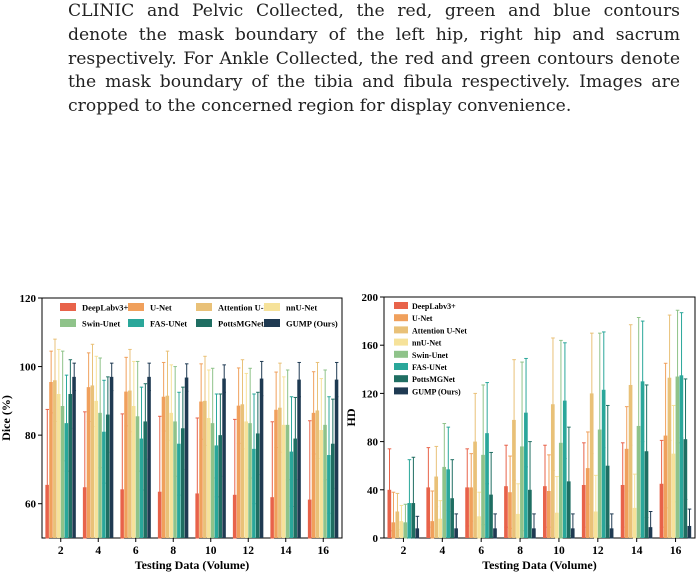  I want to click on y-tick-label: 40, so click(373, 491).